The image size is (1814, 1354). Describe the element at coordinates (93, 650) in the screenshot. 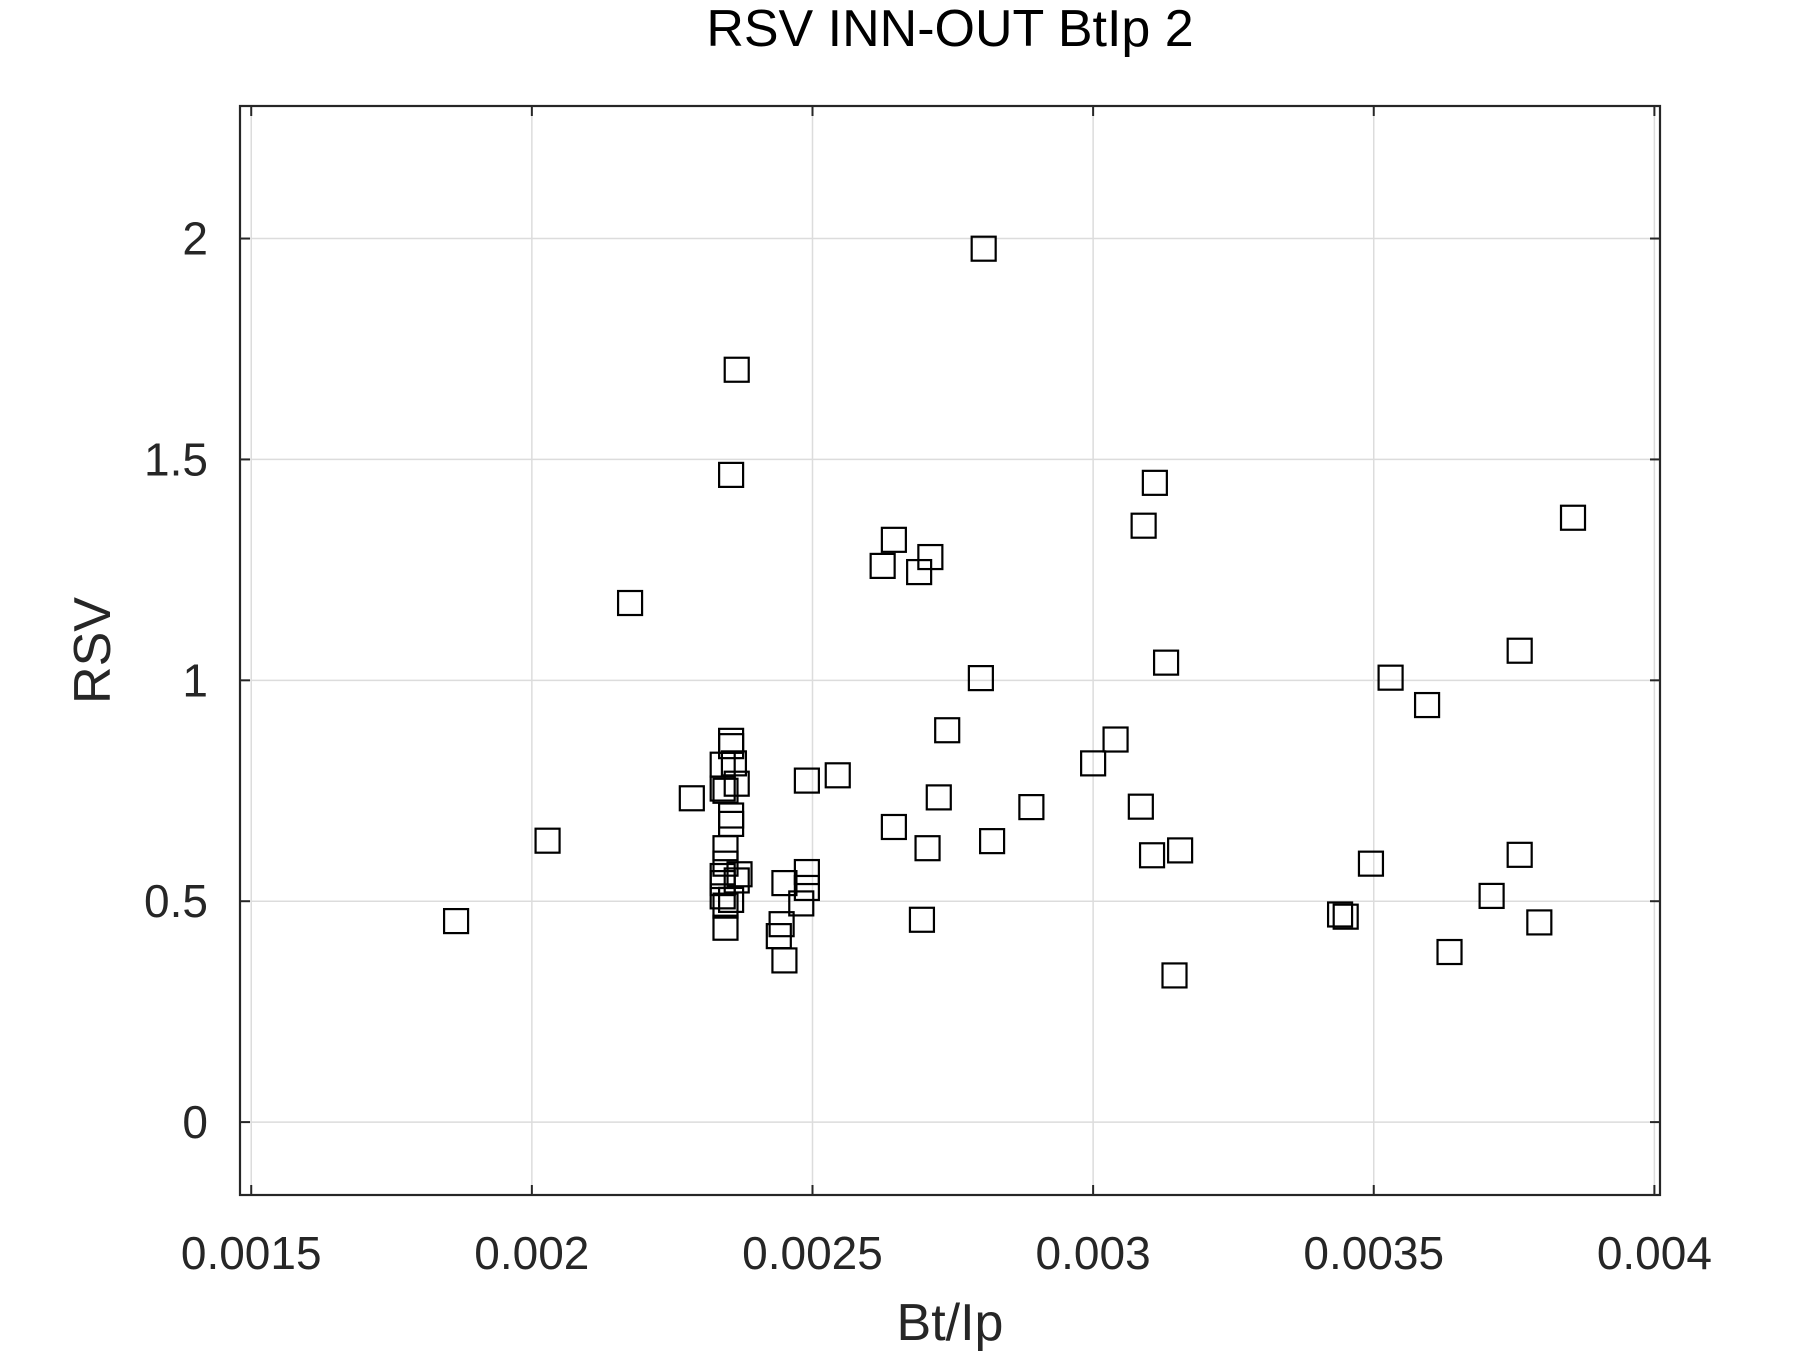

I see `y-axis-label: RSV` at that location.